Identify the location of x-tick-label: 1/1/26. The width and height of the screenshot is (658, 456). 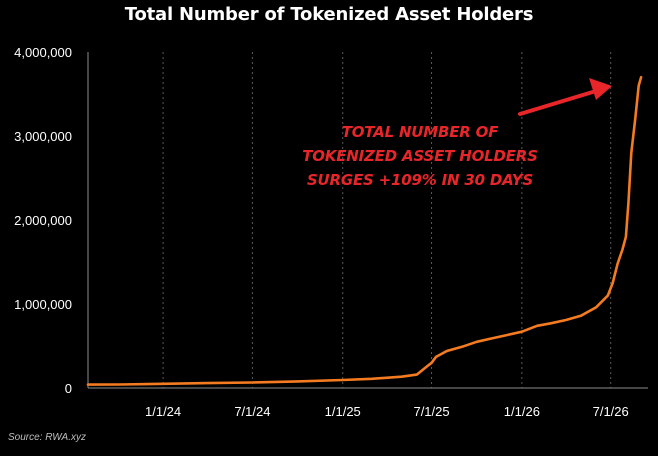
(522, 411).